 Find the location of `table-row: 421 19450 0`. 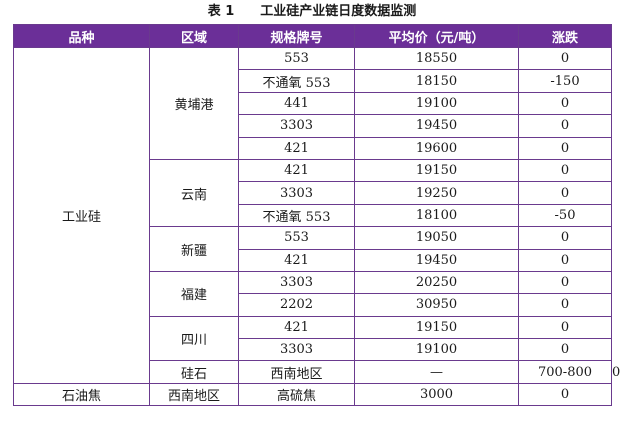

table-row: 421 19450 0 is located at coordinates (313, 260).